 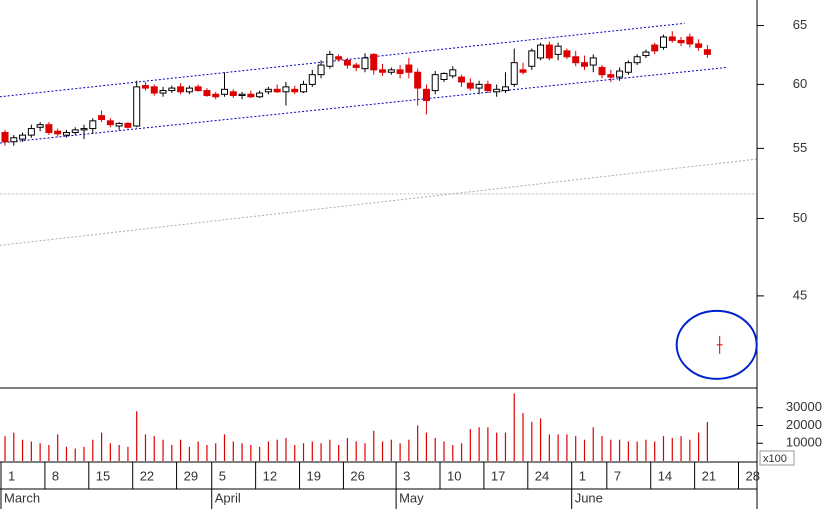 I want to click on volume-unit-box, so click(x=777, y=458).